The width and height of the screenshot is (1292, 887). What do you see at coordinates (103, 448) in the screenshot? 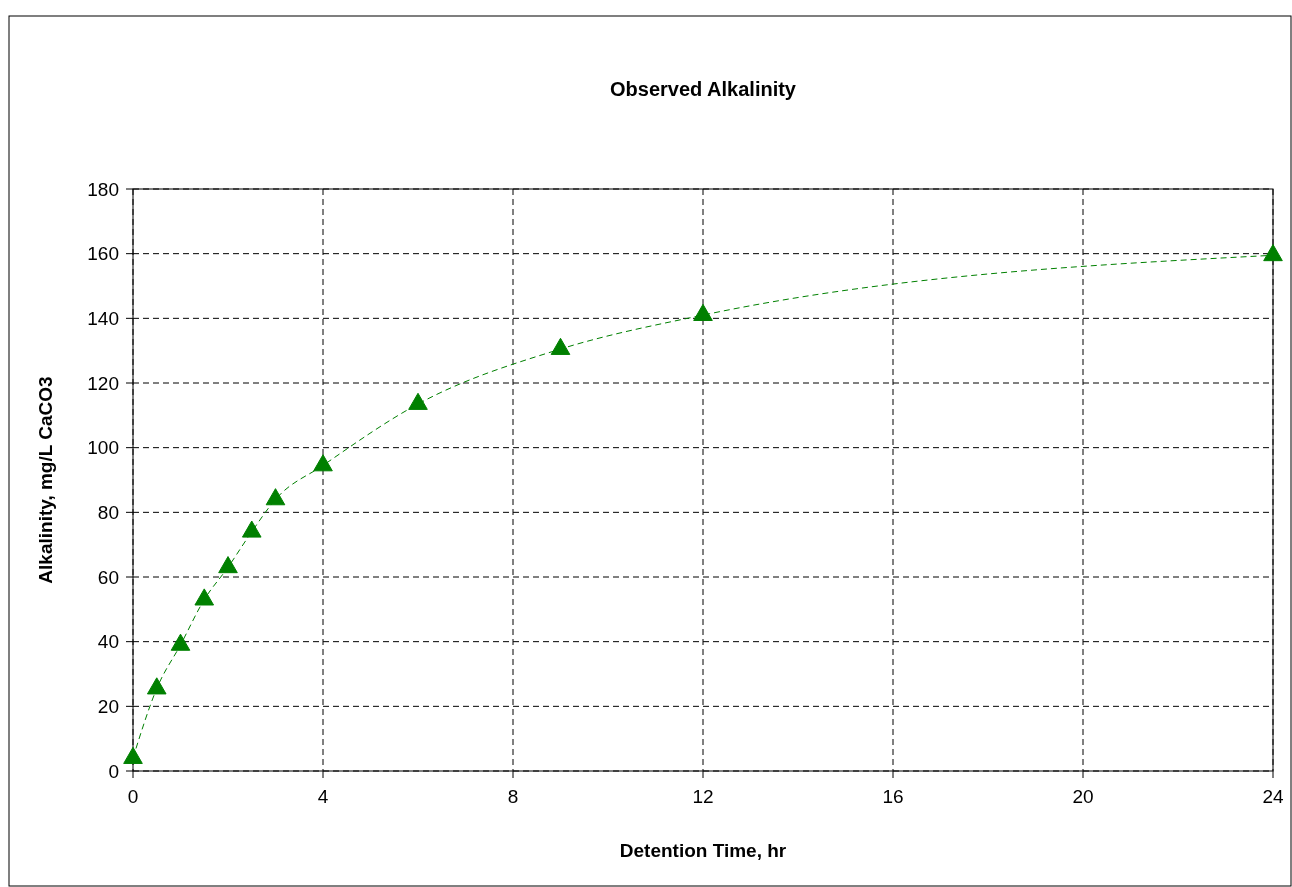
I see `y-tick-label: 100` at bounding box center [103, 448].